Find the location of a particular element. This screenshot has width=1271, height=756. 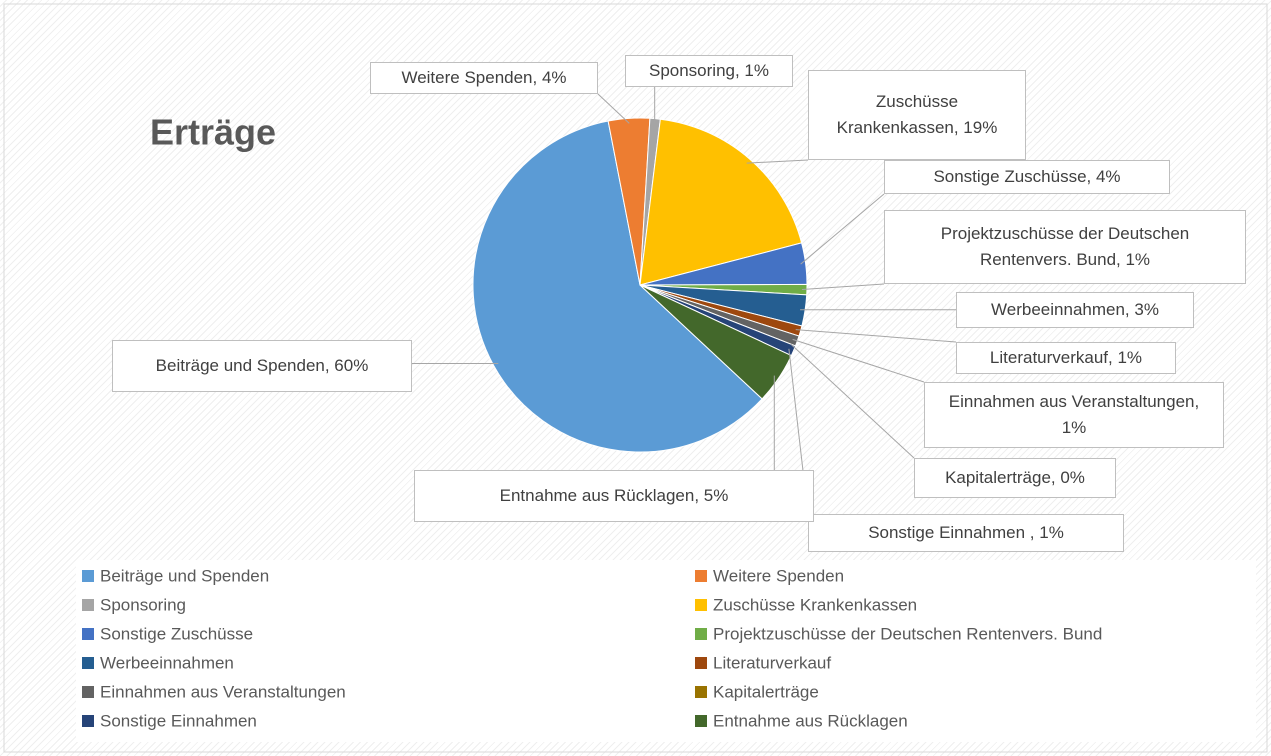

data-label: Entnahme aus Rücklagen, 5% is located at coordinates (614, 496).